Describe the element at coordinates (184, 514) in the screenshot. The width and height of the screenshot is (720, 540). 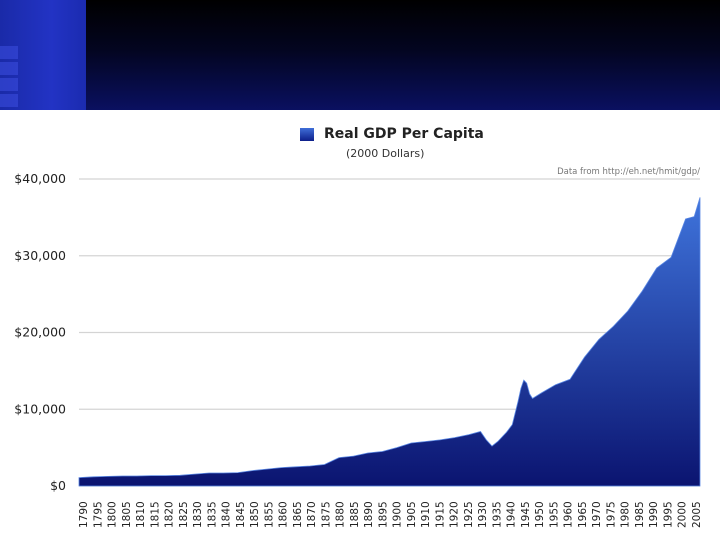
I see `x-tick-label: 1825` at that location.